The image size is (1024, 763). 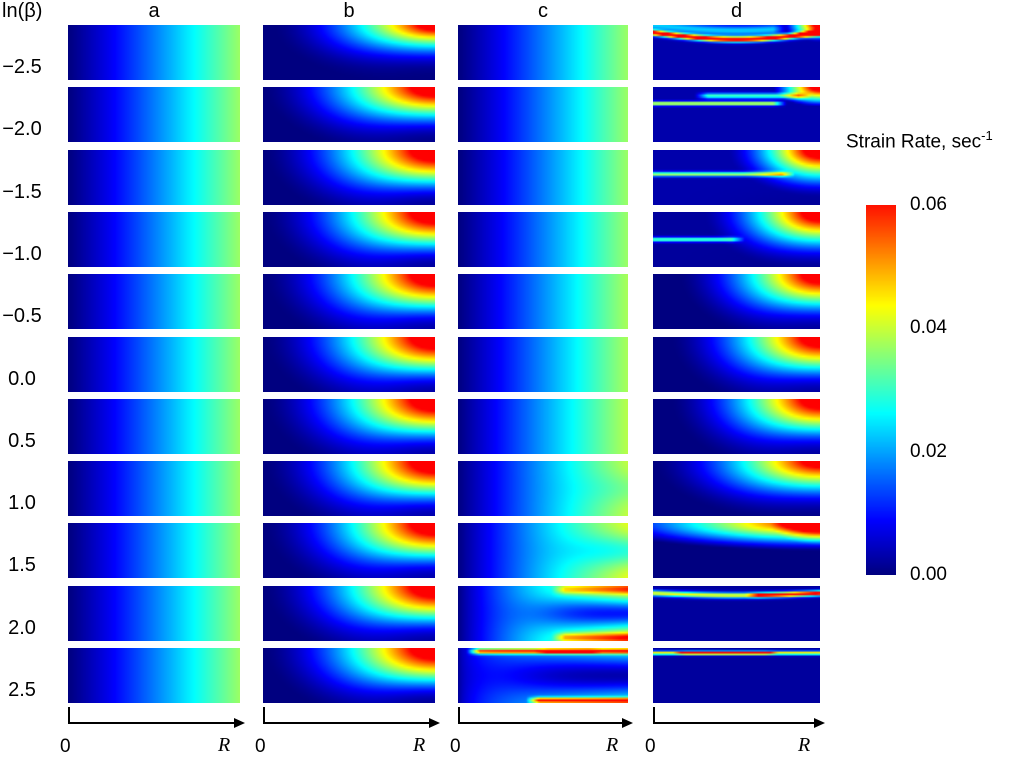 What do you see at coordinates (152, 723) in the screenshot?
I see `x-axis-line-a` at bounding box center [152, 723].